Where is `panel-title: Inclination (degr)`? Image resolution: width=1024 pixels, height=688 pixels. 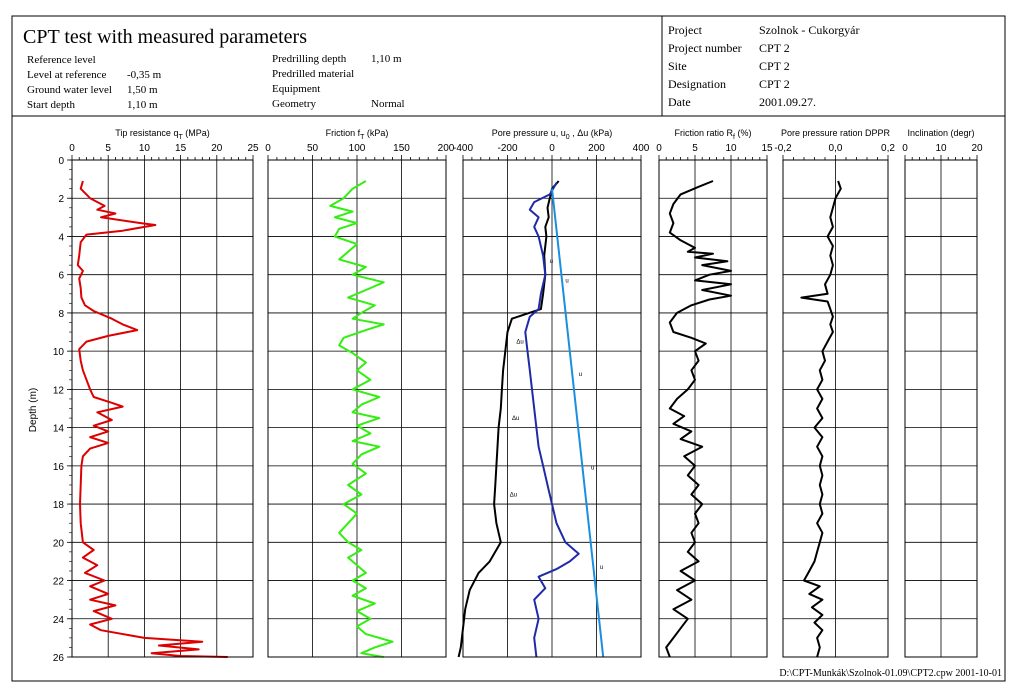
panel-title: Inclination (degr) is located at coordinates (940, 133).